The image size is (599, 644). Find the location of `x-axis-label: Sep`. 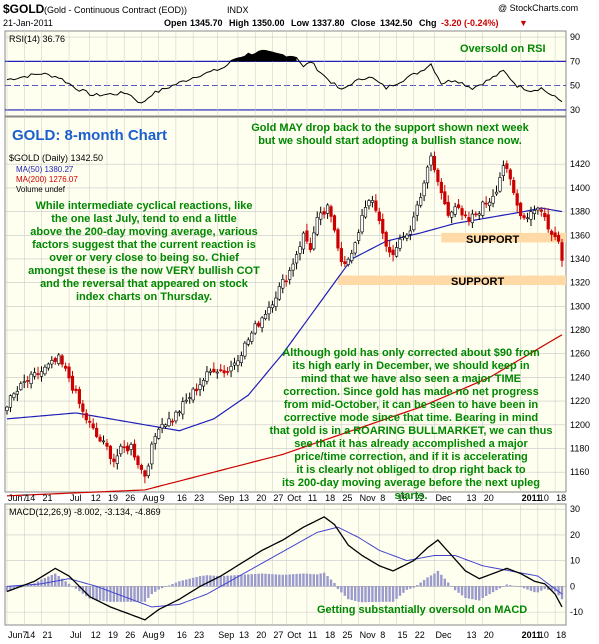

x-axis-label: Sep is located at coordinates (226, 498).